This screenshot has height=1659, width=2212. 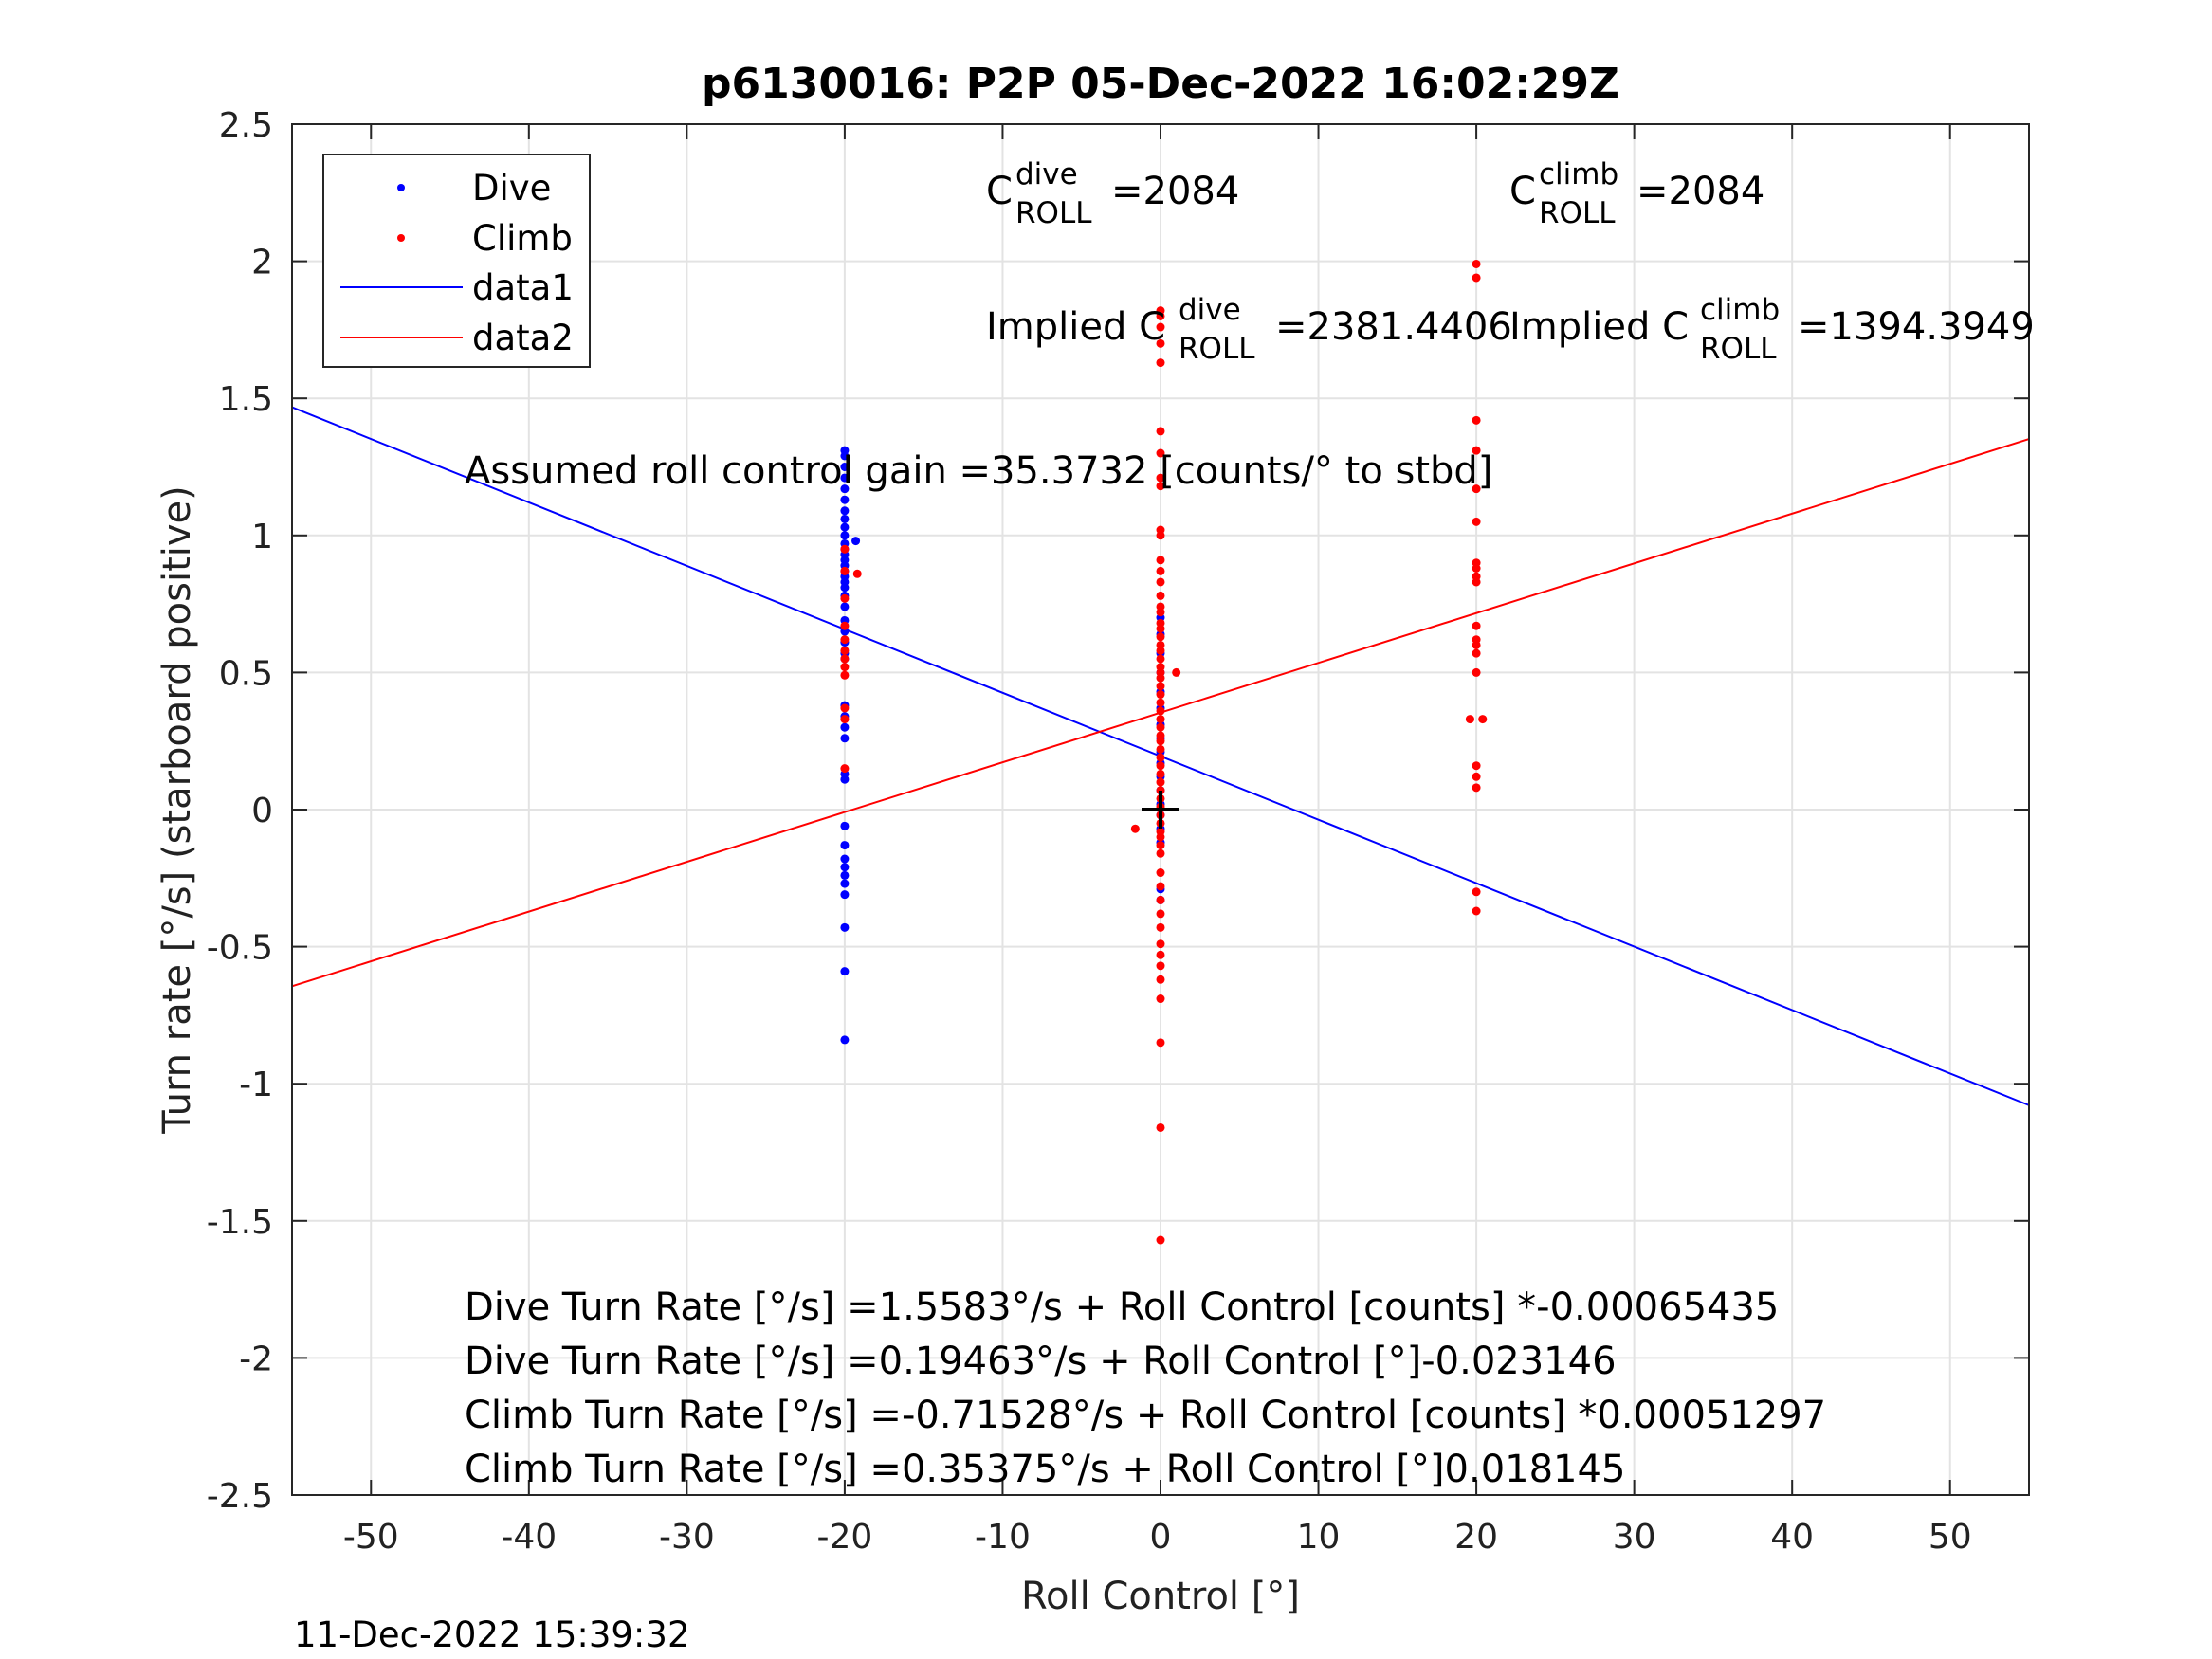 I want to click on y-tick-label: 1, so click(x=262, y=537).